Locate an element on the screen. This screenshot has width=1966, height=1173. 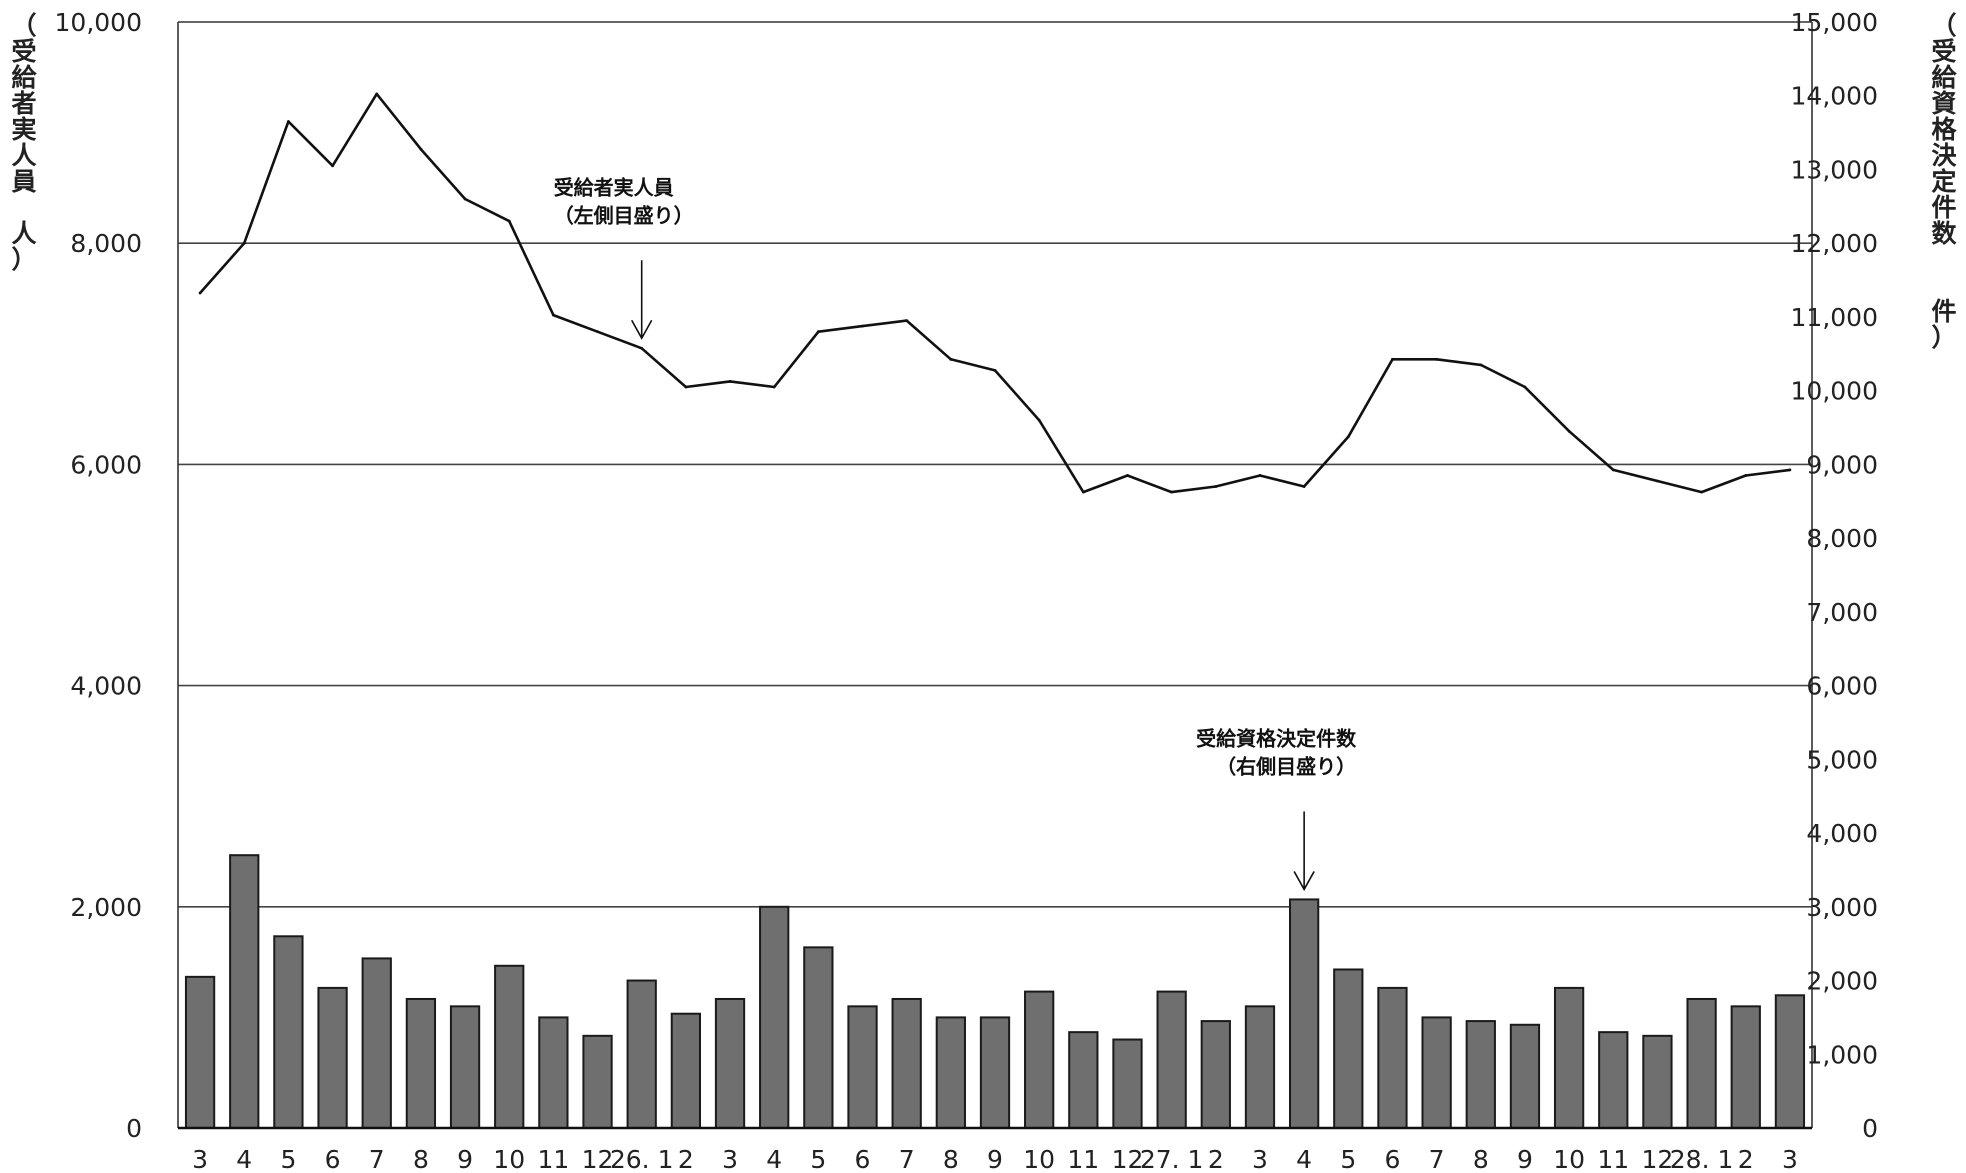
annotation-0-arrow-head is located at coordinates (642, 329).